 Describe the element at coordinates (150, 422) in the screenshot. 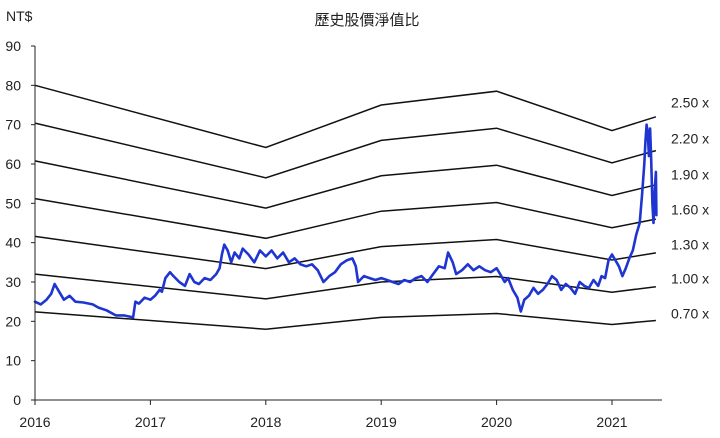

I see `x-tick-label: 2017` at that location.